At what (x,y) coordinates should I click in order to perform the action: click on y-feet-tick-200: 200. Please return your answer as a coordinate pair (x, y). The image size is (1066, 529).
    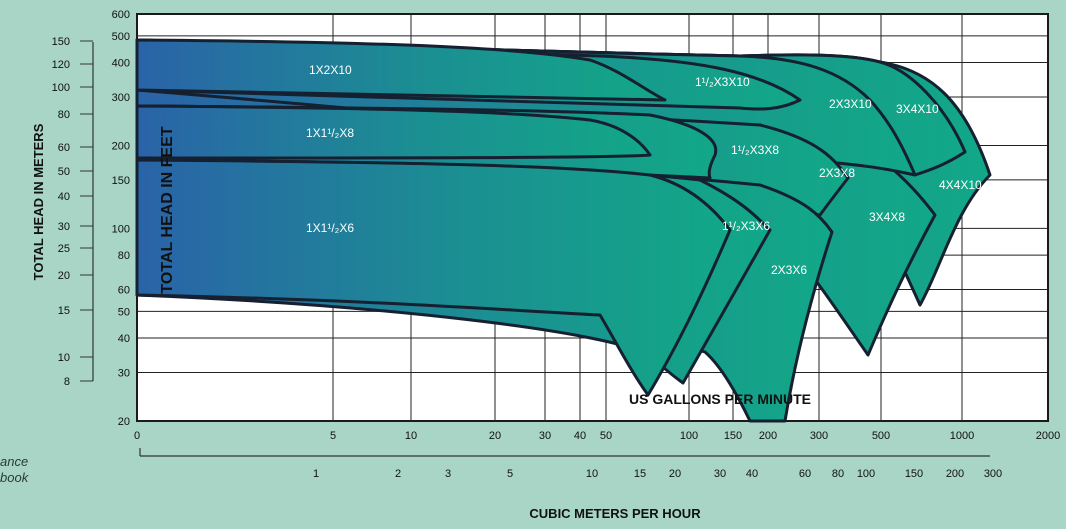
    Looking at the image, I should click on (121, 146).